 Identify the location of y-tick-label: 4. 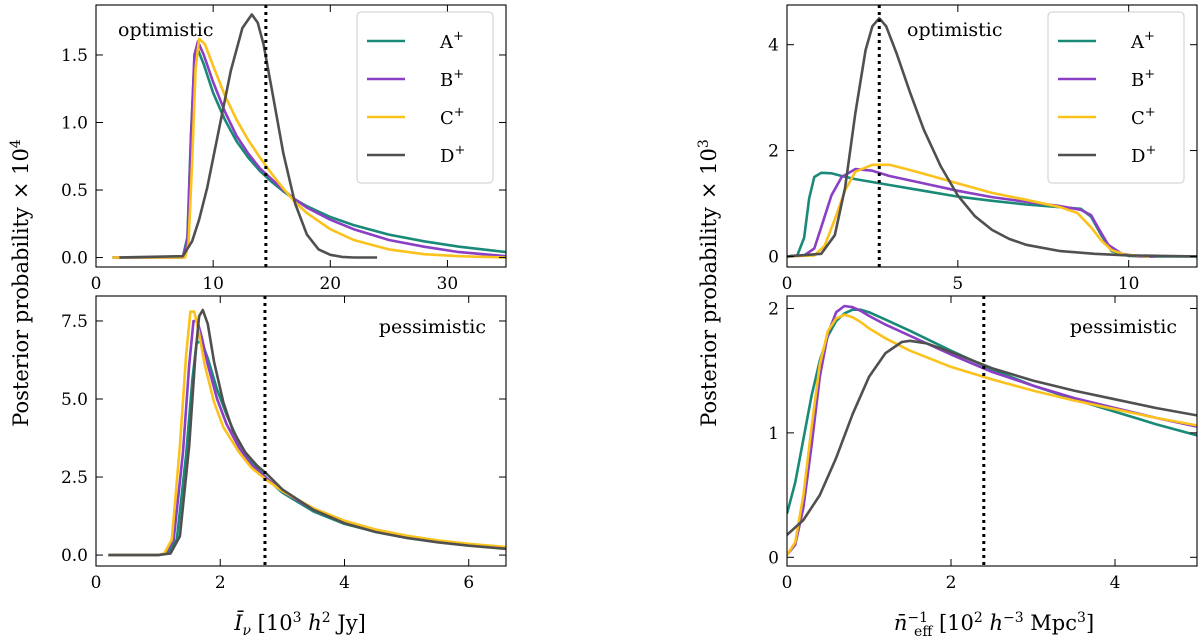
(773, 46).